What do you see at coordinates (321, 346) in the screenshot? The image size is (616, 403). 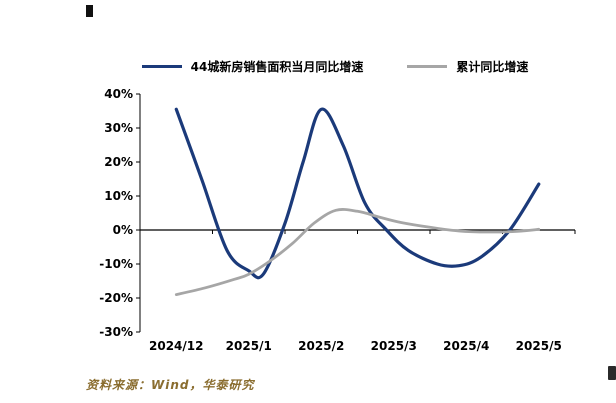 I see `x-tick-label: 2025/2` at bounding box center [321, 346].